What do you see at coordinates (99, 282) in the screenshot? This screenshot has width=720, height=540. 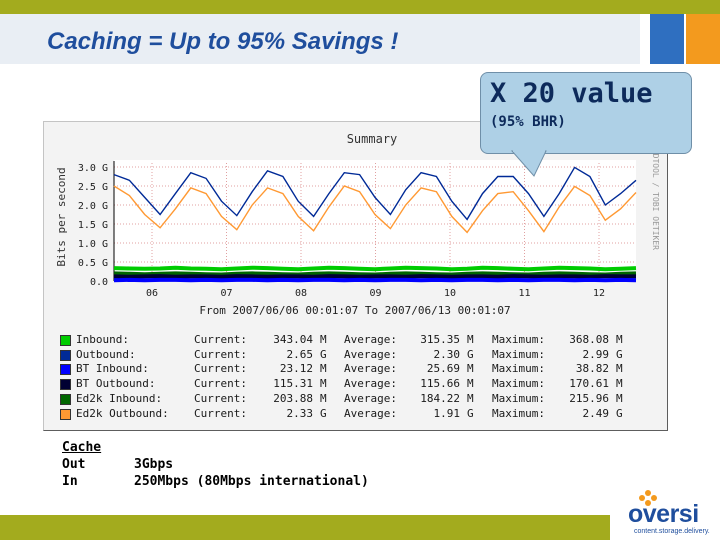 I see `y-tick-label: 0.0` at bounding box center [99, 282].